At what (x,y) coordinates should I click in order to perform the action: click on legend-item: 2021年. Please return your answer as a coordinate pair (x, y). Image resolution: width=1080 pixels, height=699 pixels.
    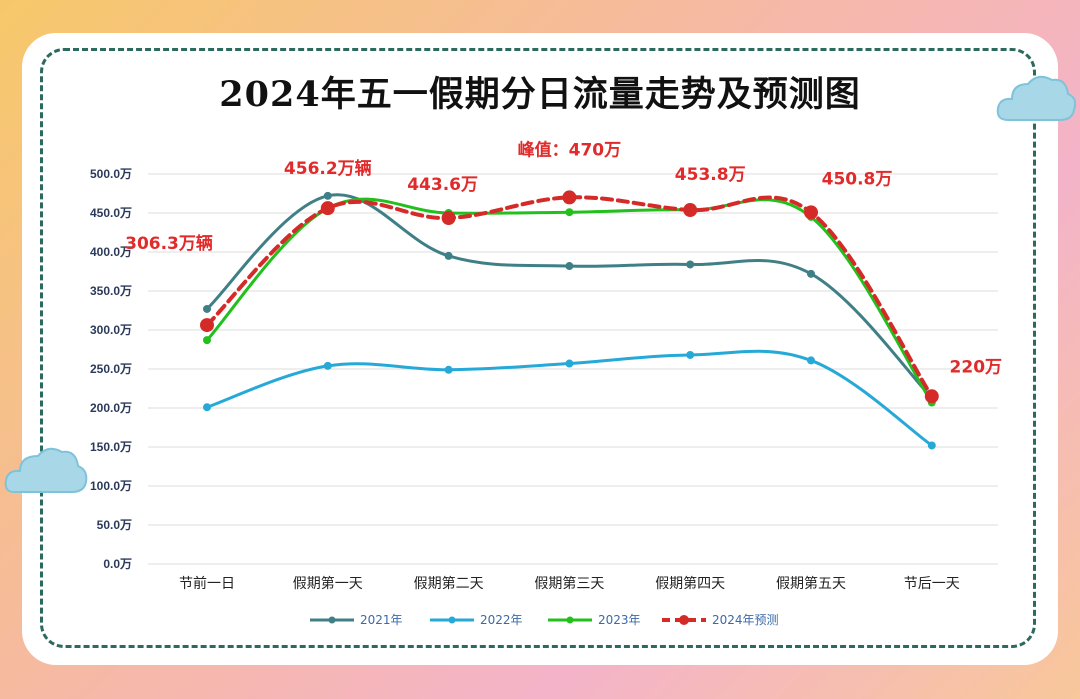
    Looking at the image, I should click on (356, 620).